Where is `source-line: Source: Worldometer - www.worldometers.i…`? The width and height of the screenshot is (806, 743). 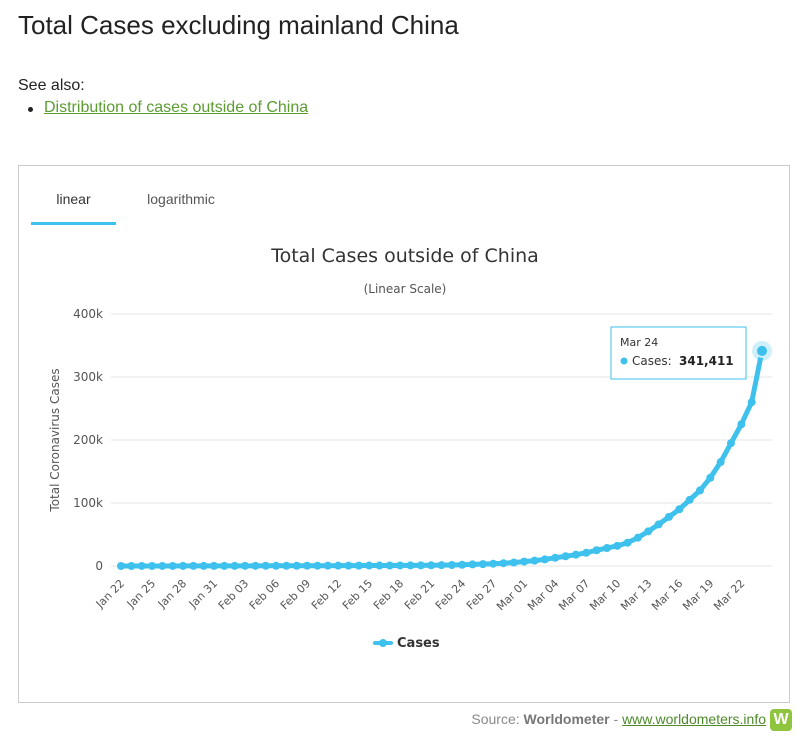 source-line: Source: Worldometer - www.worldometers.i… is located at coordinates (618, 719).